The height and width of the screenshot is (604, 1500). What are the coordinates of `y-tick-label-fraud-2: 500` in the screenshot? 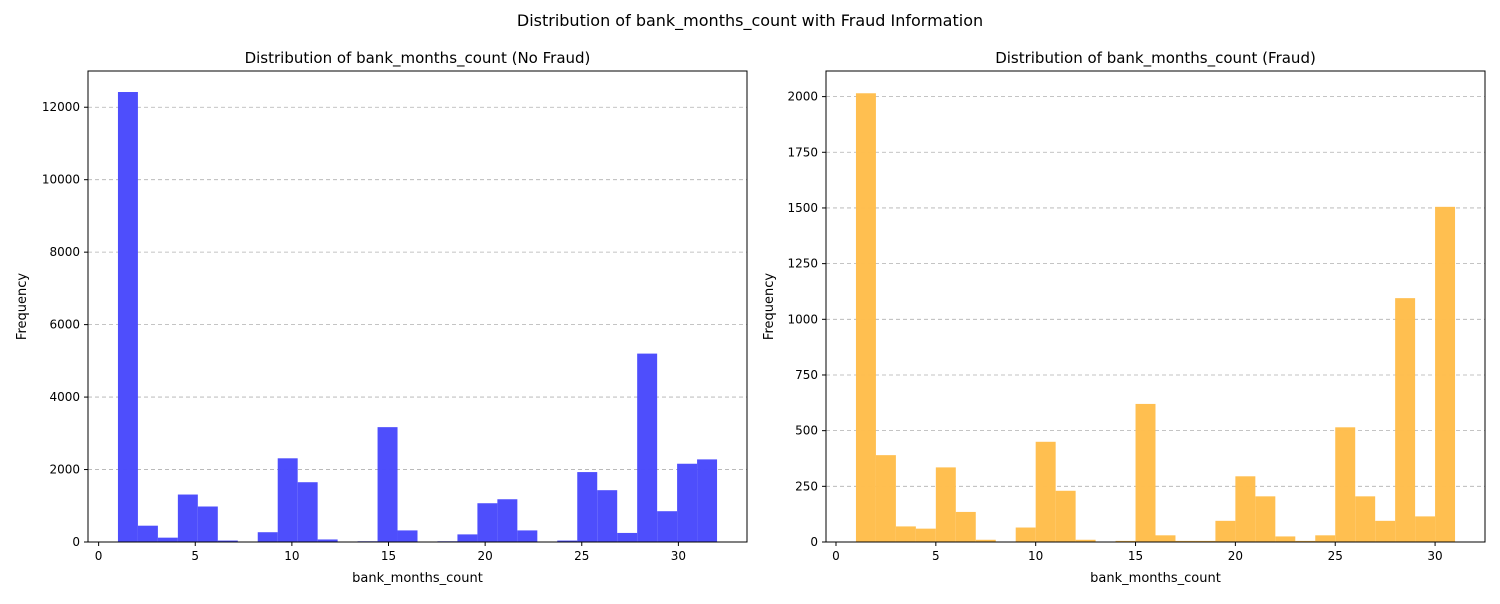 It's located at (806, 431).